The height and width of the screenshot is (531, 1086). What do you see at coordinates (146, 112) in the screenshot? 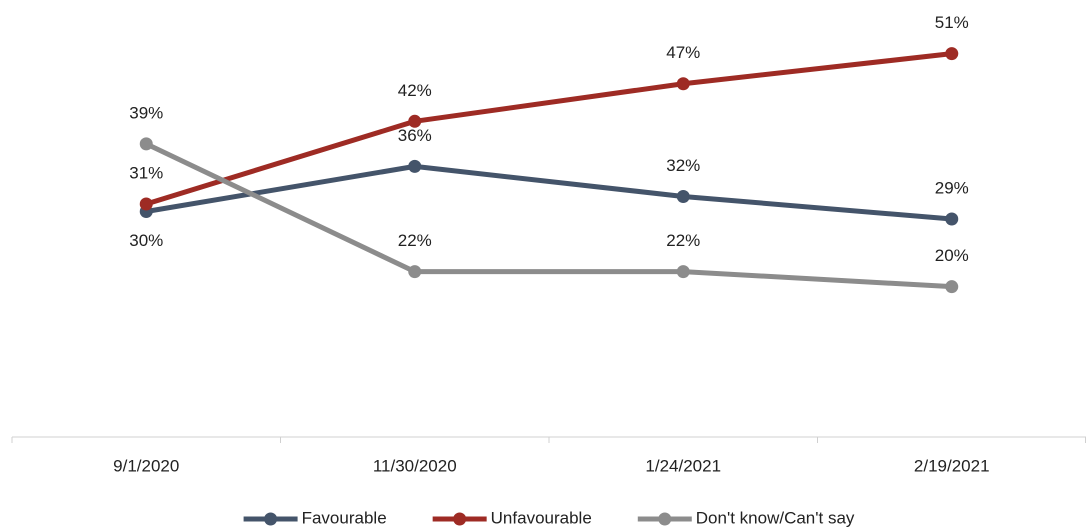
I see `data-label: 39%` at bounding box center [146, 112].